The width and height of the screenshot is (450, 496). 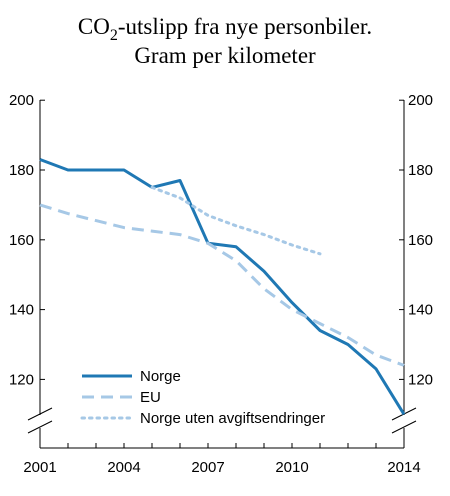 I want to click on legend-label-1: Norge, so click(x=160, y=376).